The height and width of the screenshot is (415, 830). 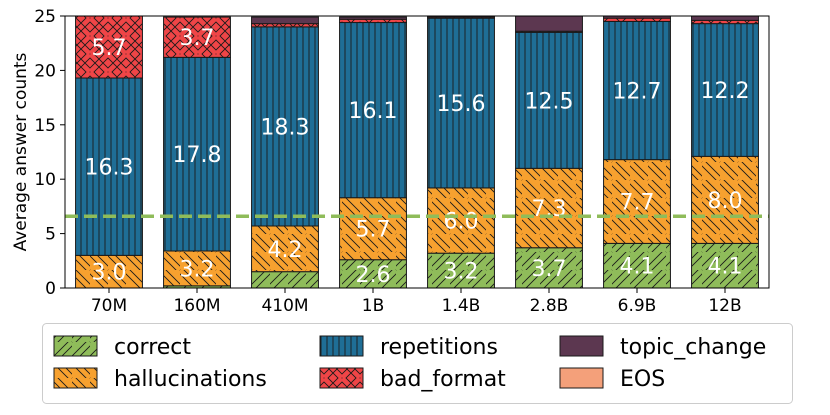 I want to click on data-label-repetitions-410M: 18.3, so click(x=285, y=127).